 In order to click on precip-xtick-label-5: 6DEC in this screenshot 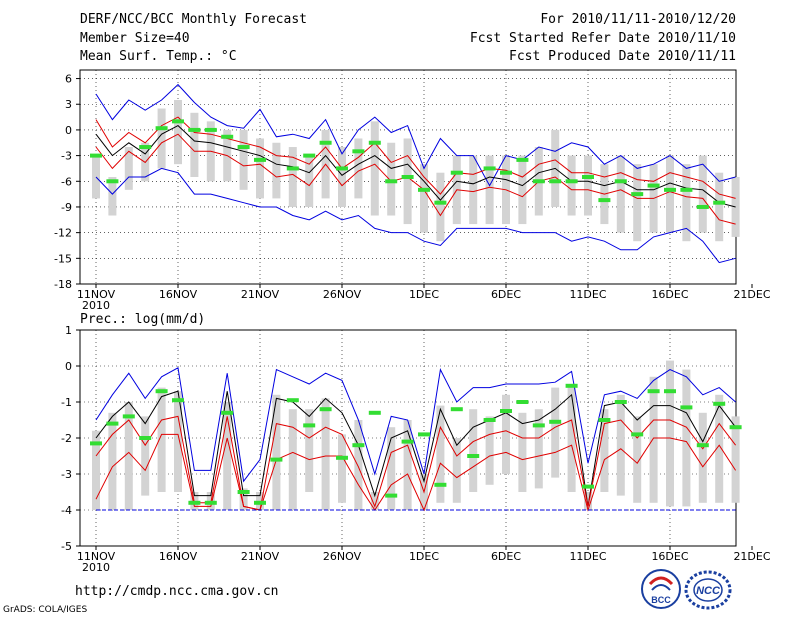, I will do `click(506, 556)`.